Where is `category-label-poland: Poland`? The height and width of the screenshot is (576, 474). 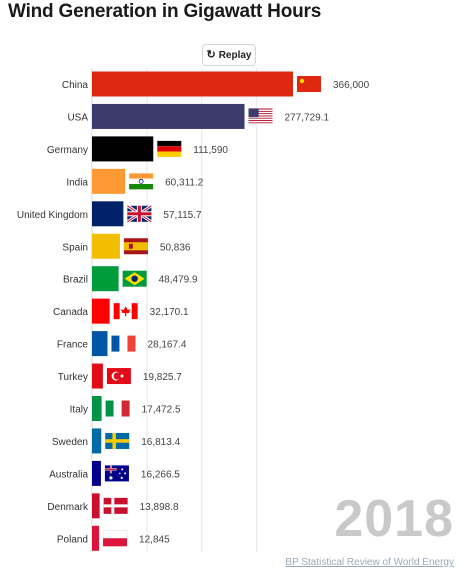
category-label-poland: Poland is located at coordinates (72, 539).